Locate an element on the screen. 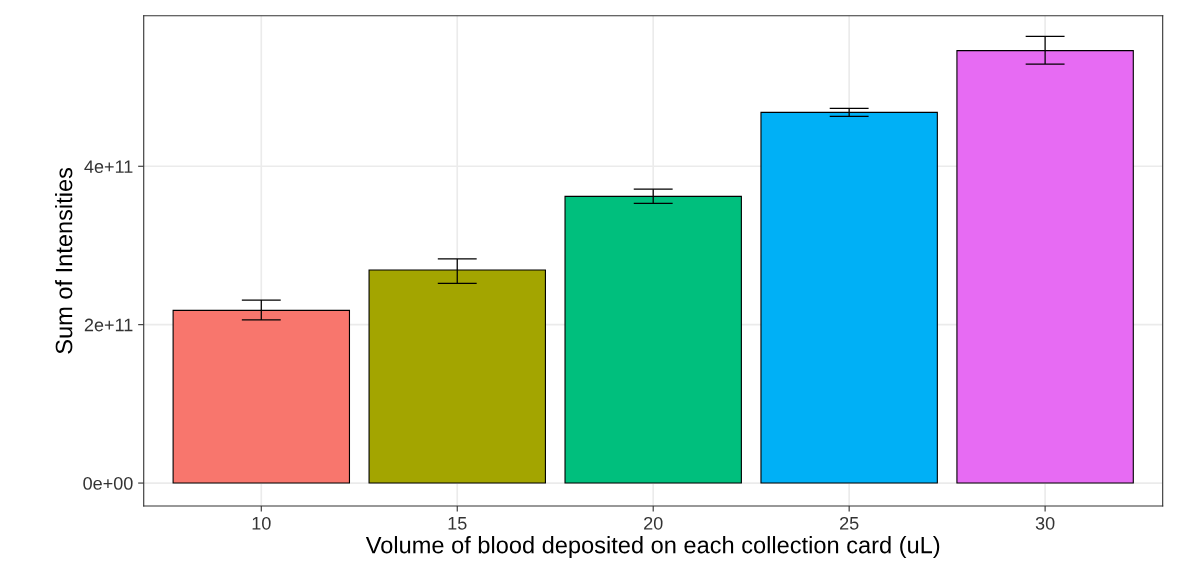  x-axis-title: Volume of blood deposited on each collection card (uL) is located at coordinates (652, 547).